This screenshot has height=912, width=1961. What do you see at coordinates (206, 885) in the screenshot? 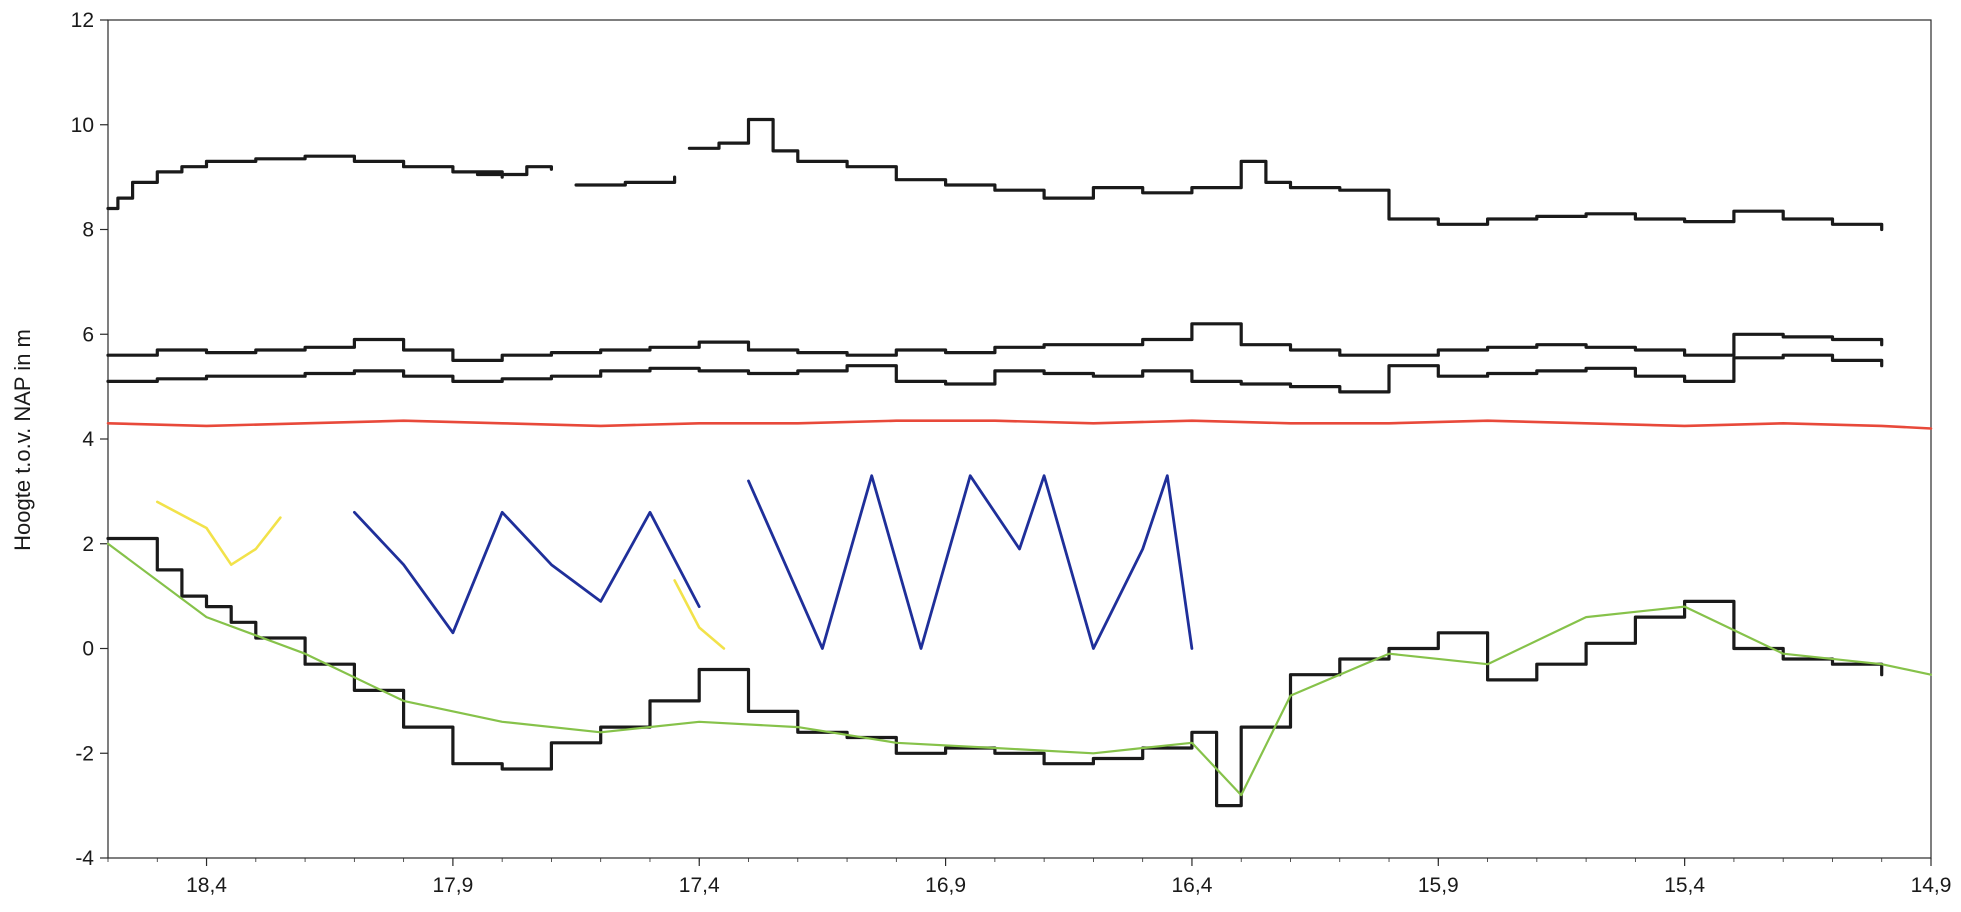
I see `x-tick-label: 18,4` at bounding box center [206, 885].